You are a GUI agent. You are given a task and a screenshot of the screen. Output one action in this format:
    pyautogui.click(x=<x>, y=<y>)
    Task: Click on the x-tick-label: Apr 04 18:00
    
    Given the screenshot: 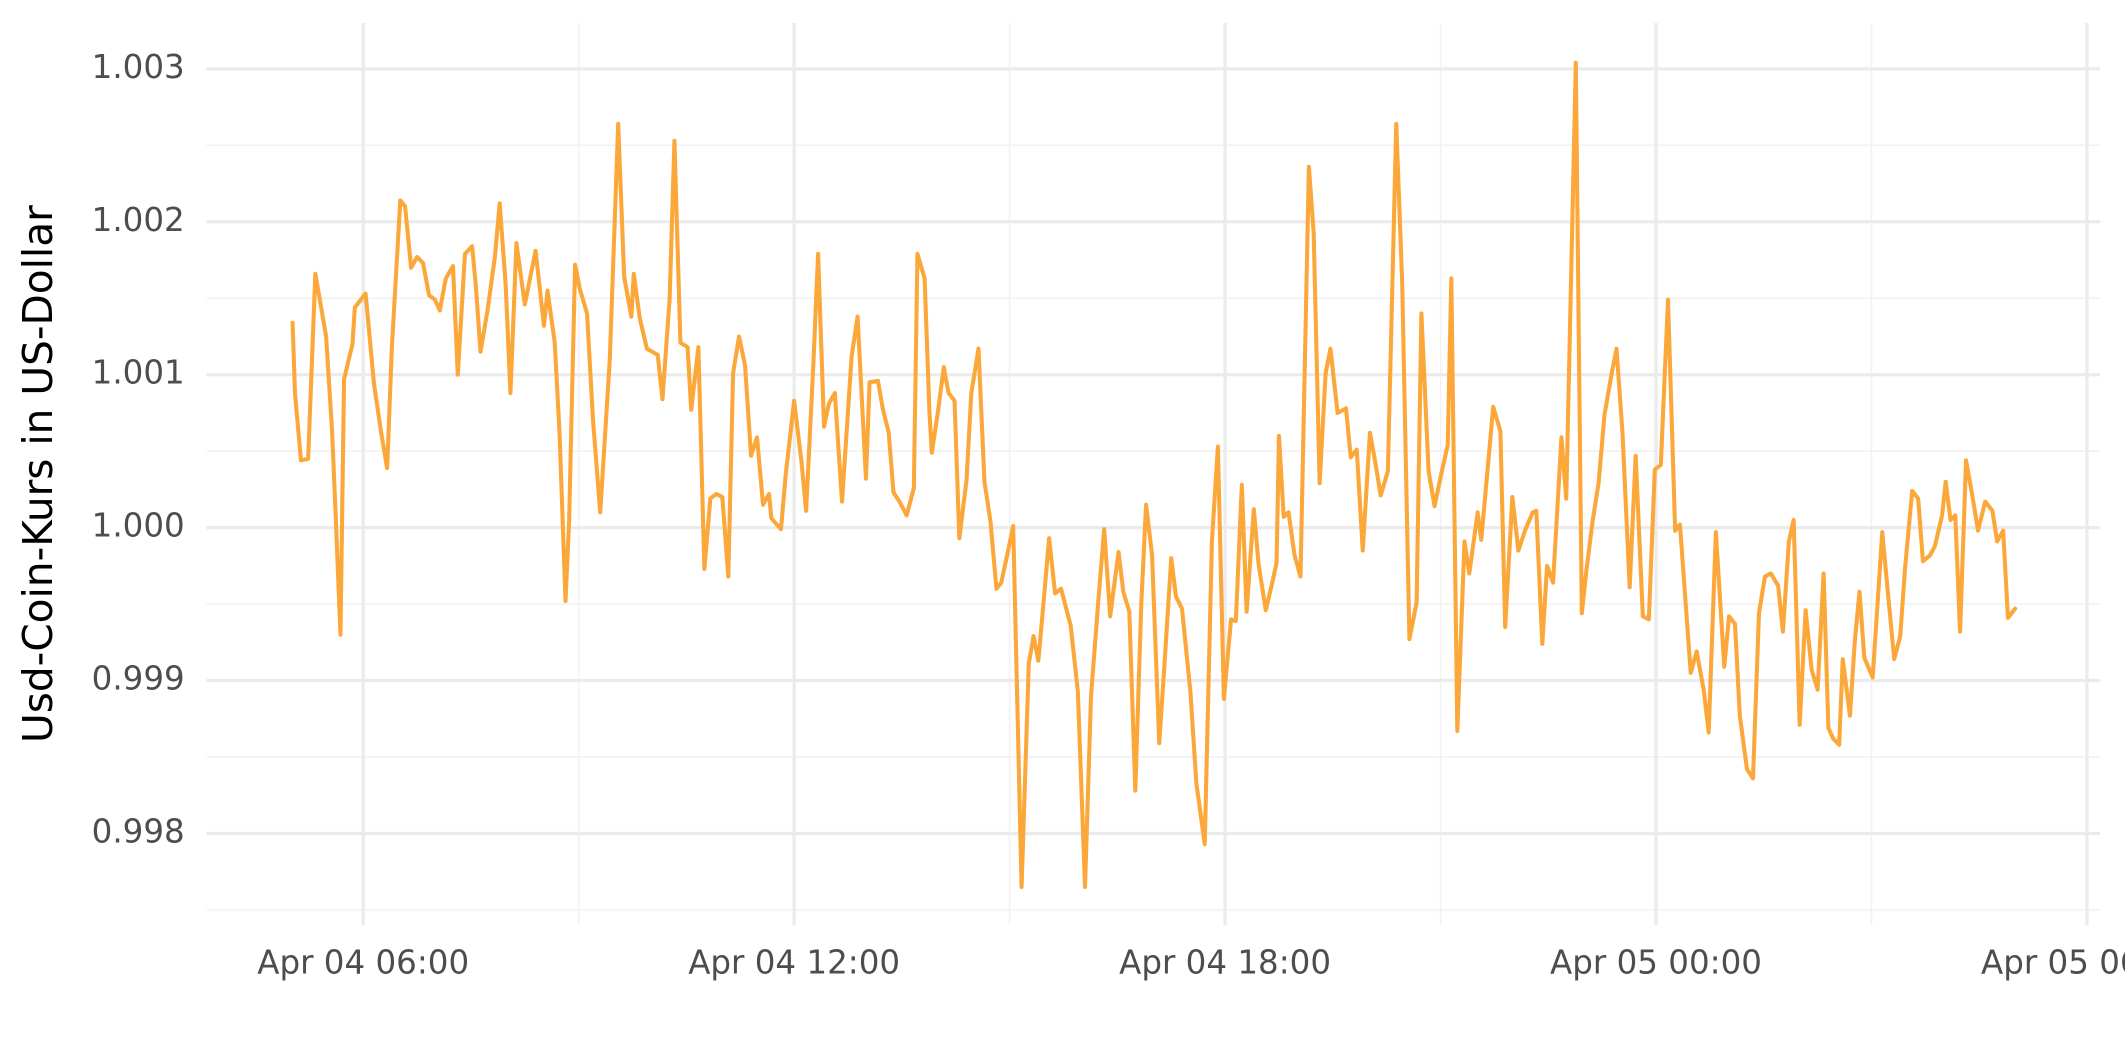 What is the action you would take?
    pyautogui.click(x=1225, y=962)
    